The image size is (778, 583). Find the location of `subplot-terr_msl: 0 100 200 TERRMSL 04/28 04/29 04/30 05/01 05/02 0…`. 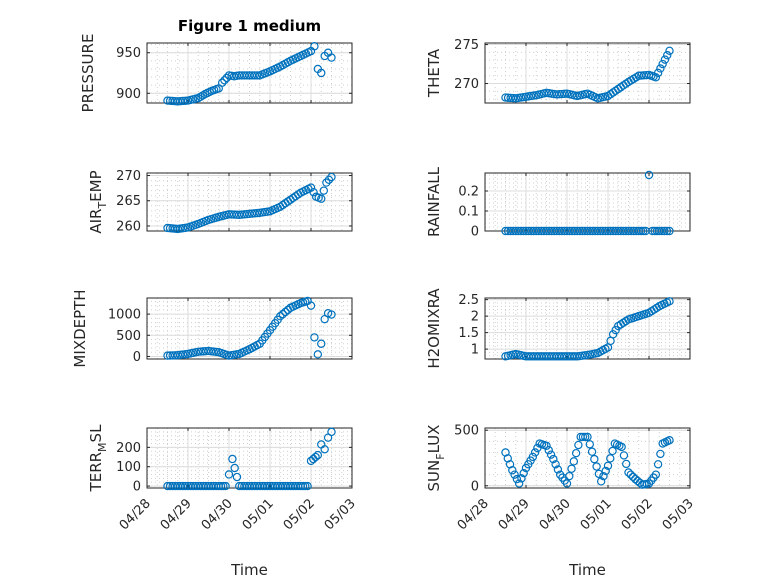

subplot-terr_msl: 0 100 200 TERRMSL 04/28 04/29 04/30 05/01 05/02 0… is located at coordinates (223, 501).